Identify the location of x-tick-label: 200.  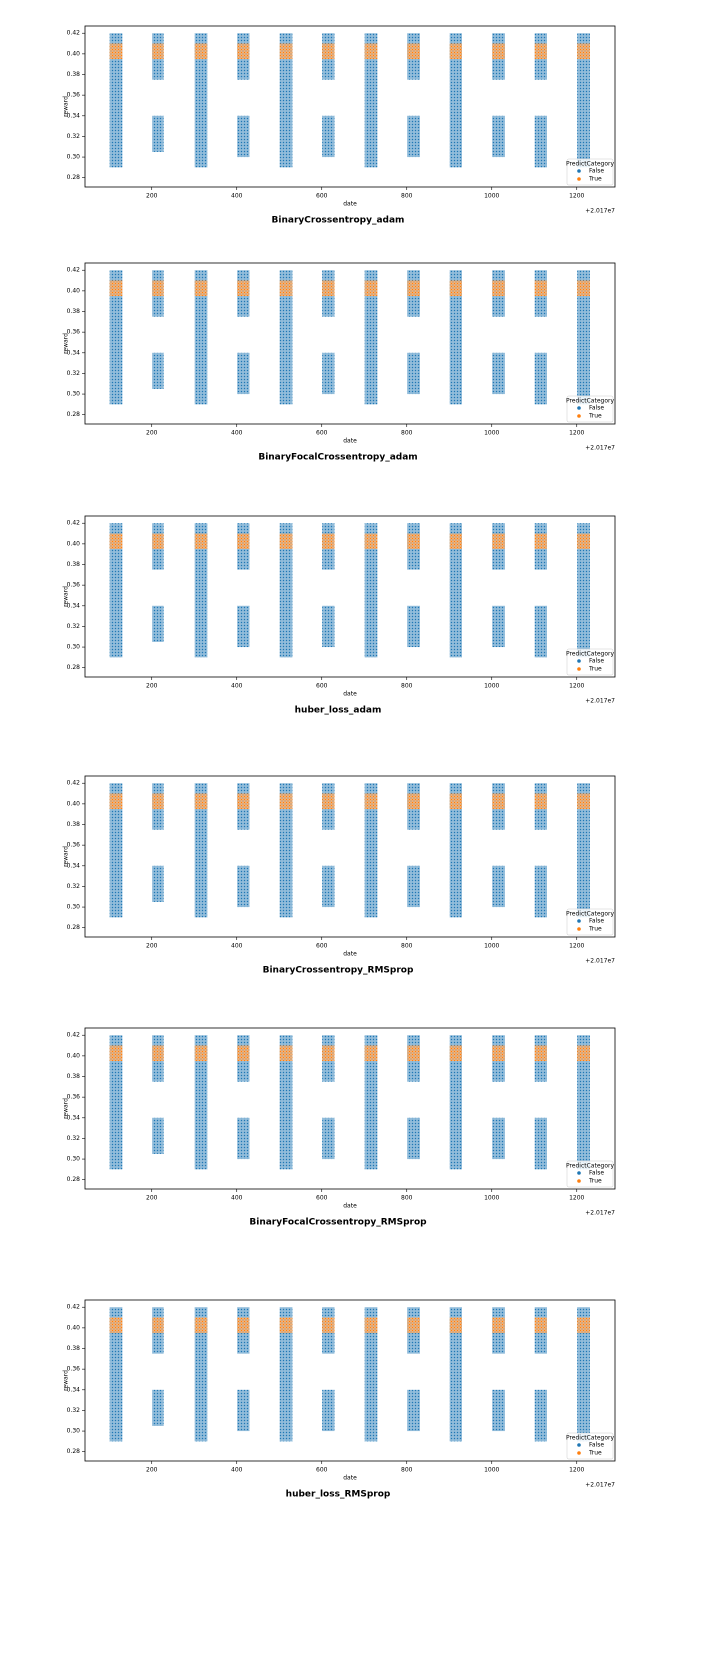
(152, 1470).